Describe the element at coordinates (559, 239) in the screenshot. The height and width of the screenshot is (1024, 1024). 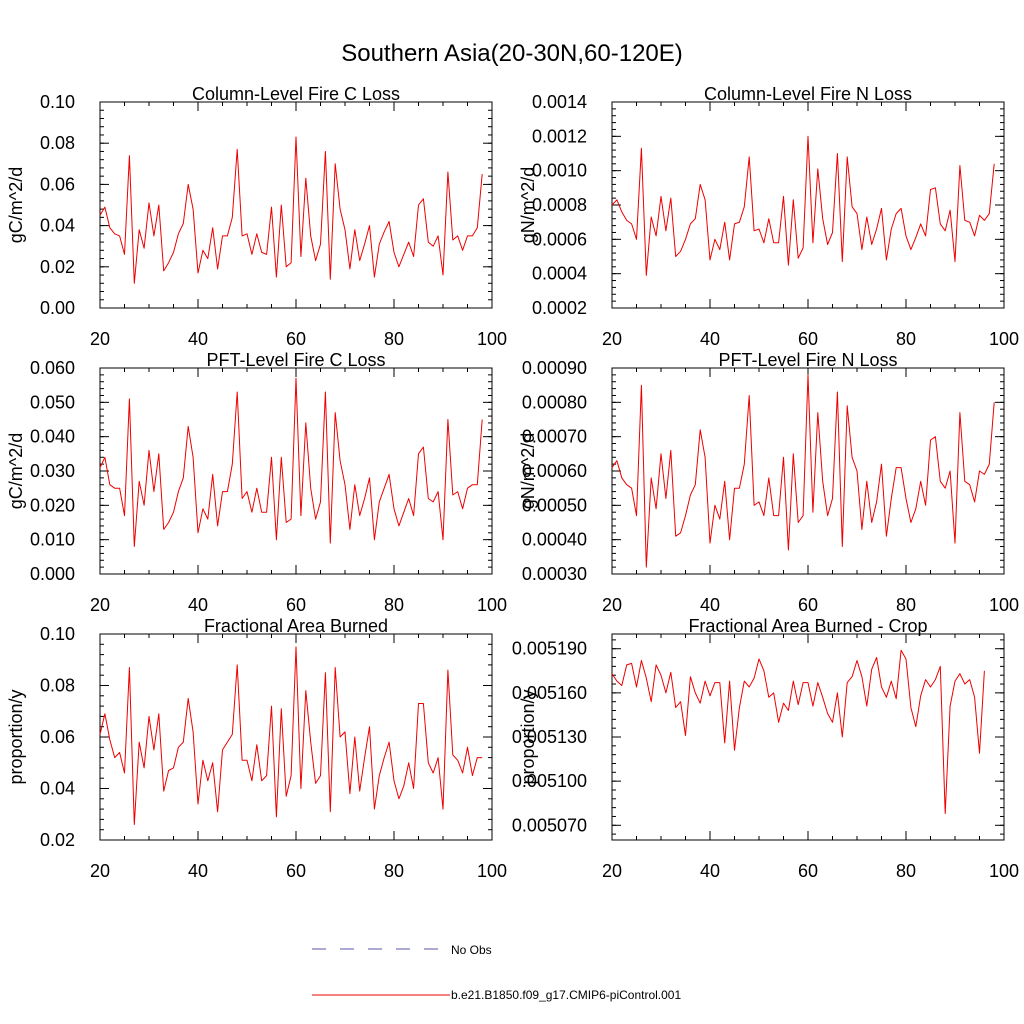
I see `panel-2-ytick-label: 0.0006` at that location.